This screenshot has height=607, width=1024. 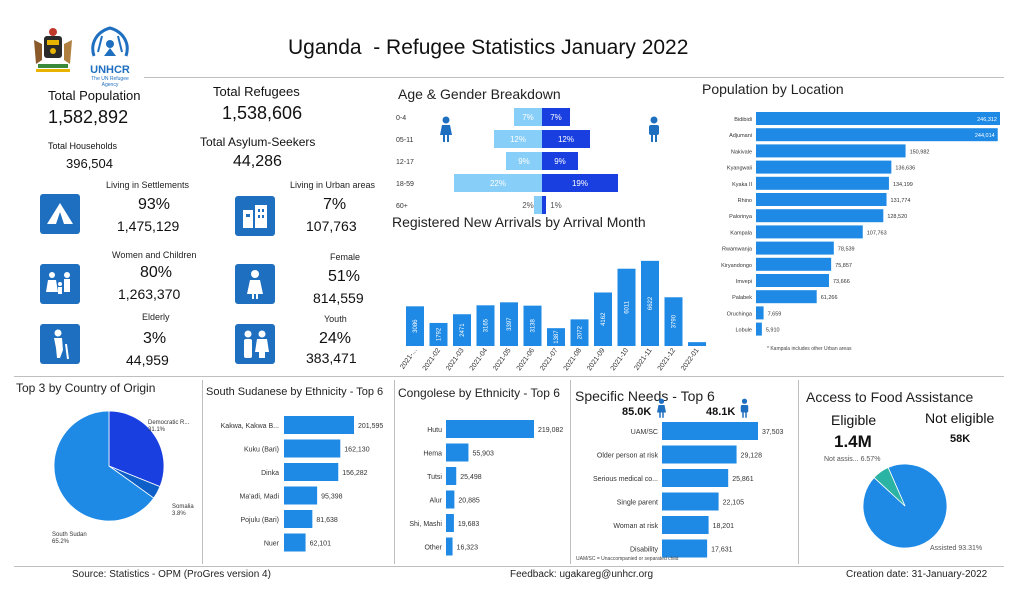 What do you see at coordinates (479, 94) in the screenshot?
I see `age-gender-title: Age & Gender Breakdown` at bounding box center [479, 94].